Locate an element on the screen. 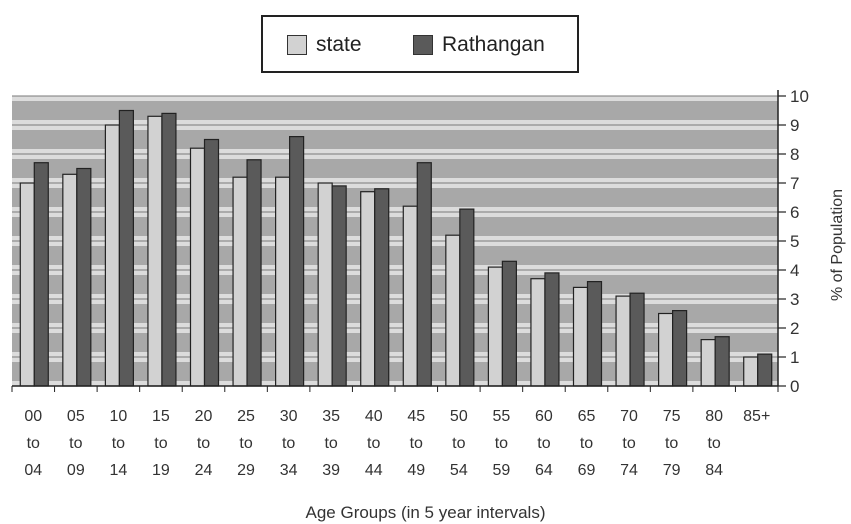 The height and width of the screenshot is (524, 851). x-tick-label: 30 is located at coordinates (289, 416).